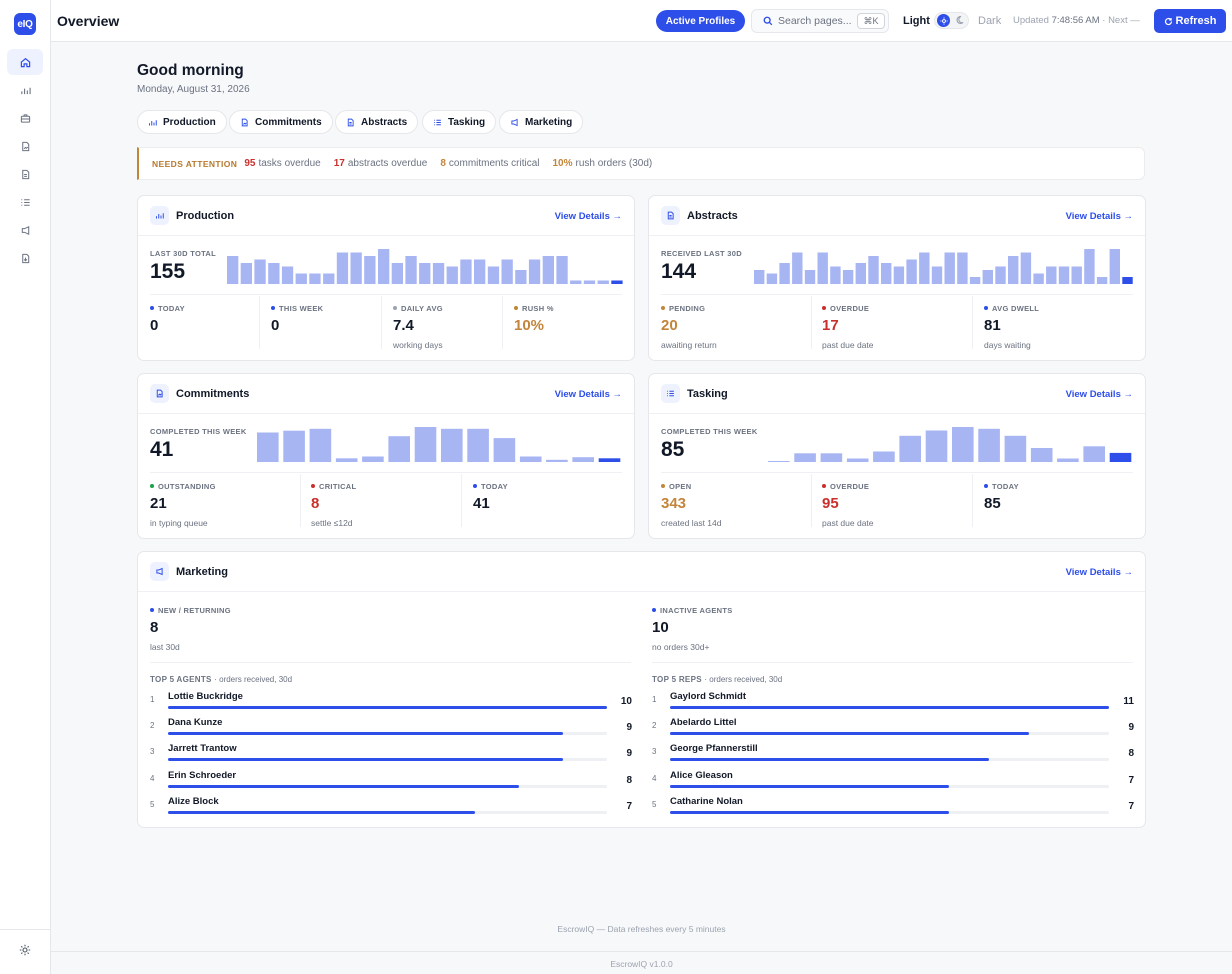 The width and height of the screenshot is (1232, 974). What do you see at coordinates (183, 486) in the screenshot?
I see `stat-label: OUTSTANDING` at bounding box center [183, 486].